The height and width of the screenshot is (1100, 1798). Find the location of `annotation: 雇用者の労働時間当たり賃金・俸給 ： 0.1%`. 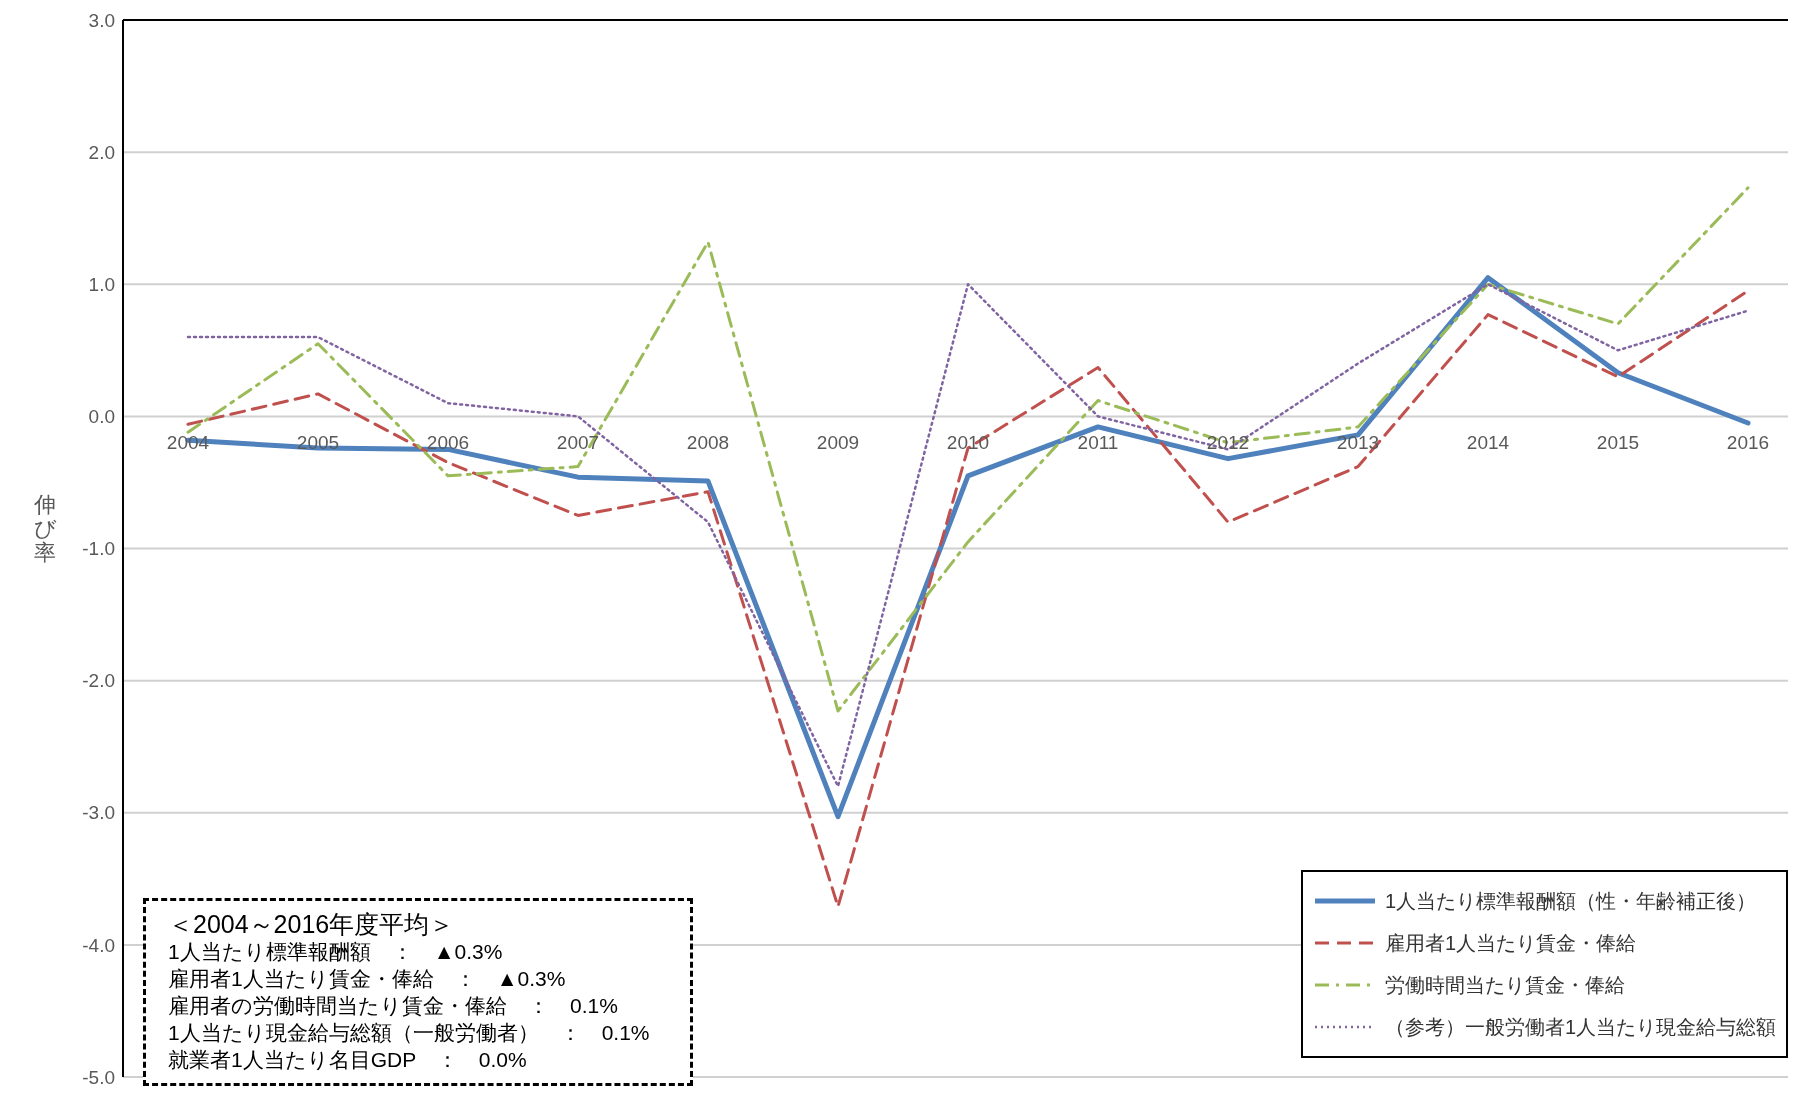

annotation: 雇用者の労働時間当たり賃金・俸給 ： 0.1% is located at coordinates (393, 1006).